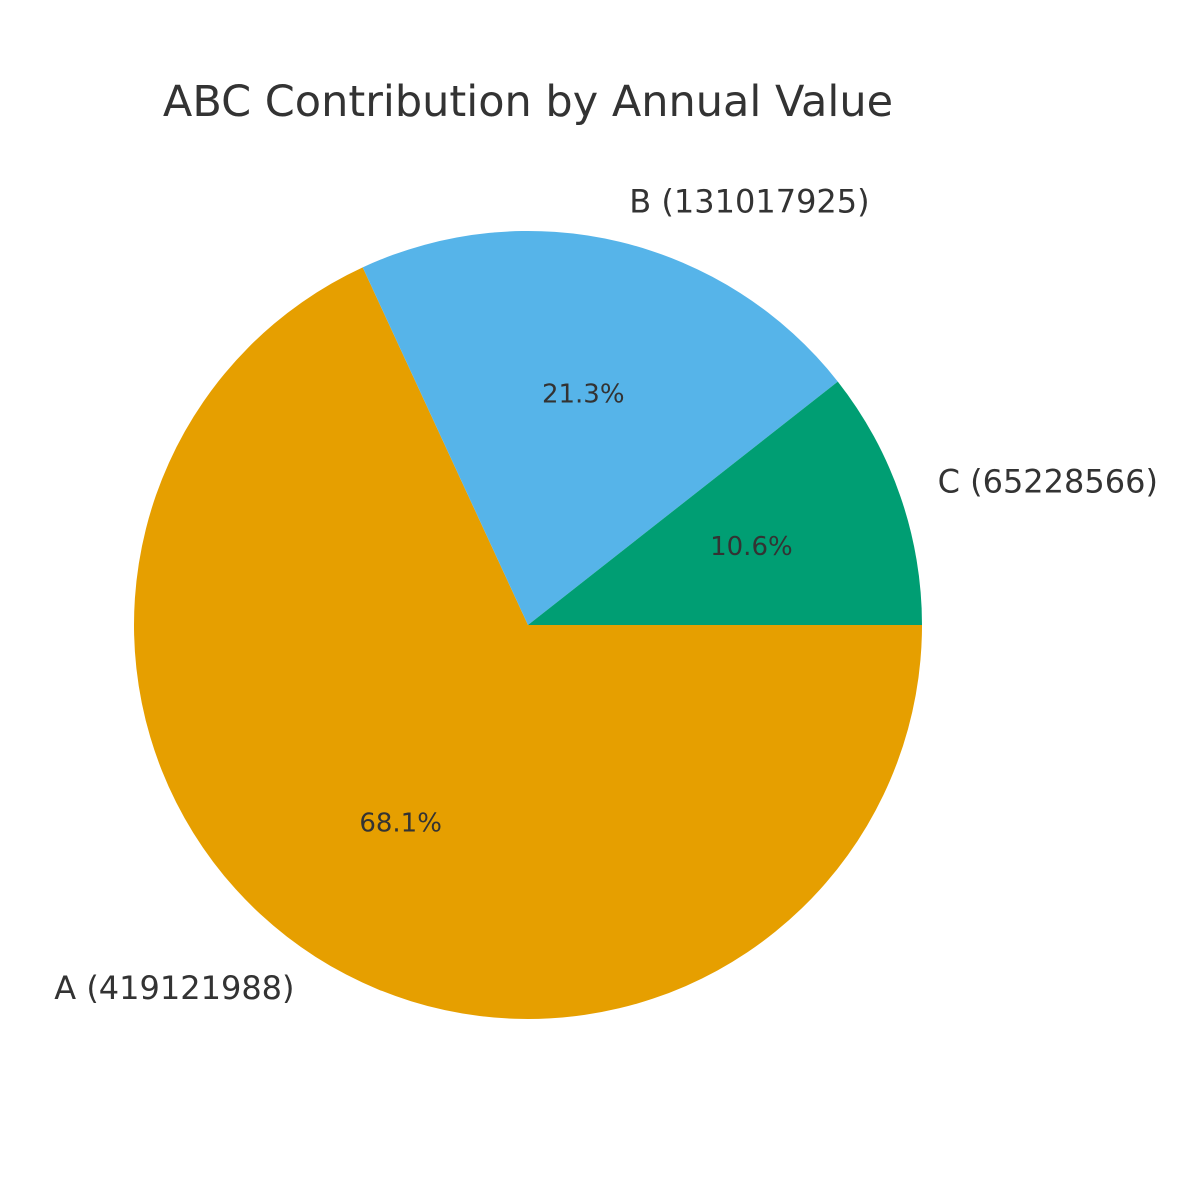 The image size is (1200, 1200). I want to click on pie-slice-c, so click(725, 503).